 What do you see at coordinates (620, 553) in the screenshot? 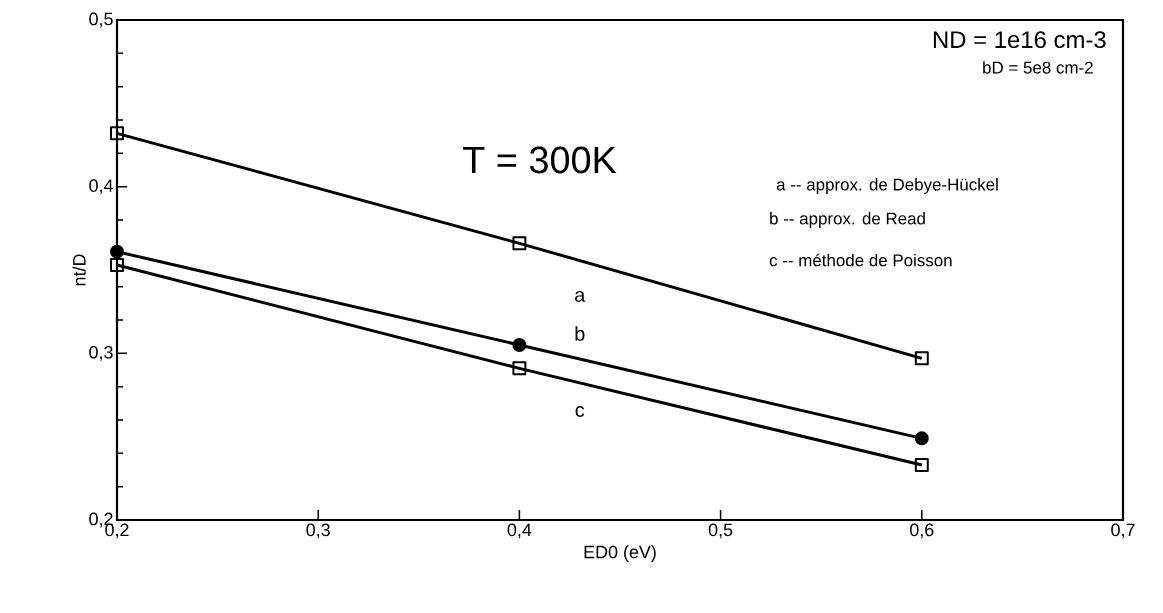
I see `x-axis-title: ED0 (eV)` at bounding box center [620, 553].